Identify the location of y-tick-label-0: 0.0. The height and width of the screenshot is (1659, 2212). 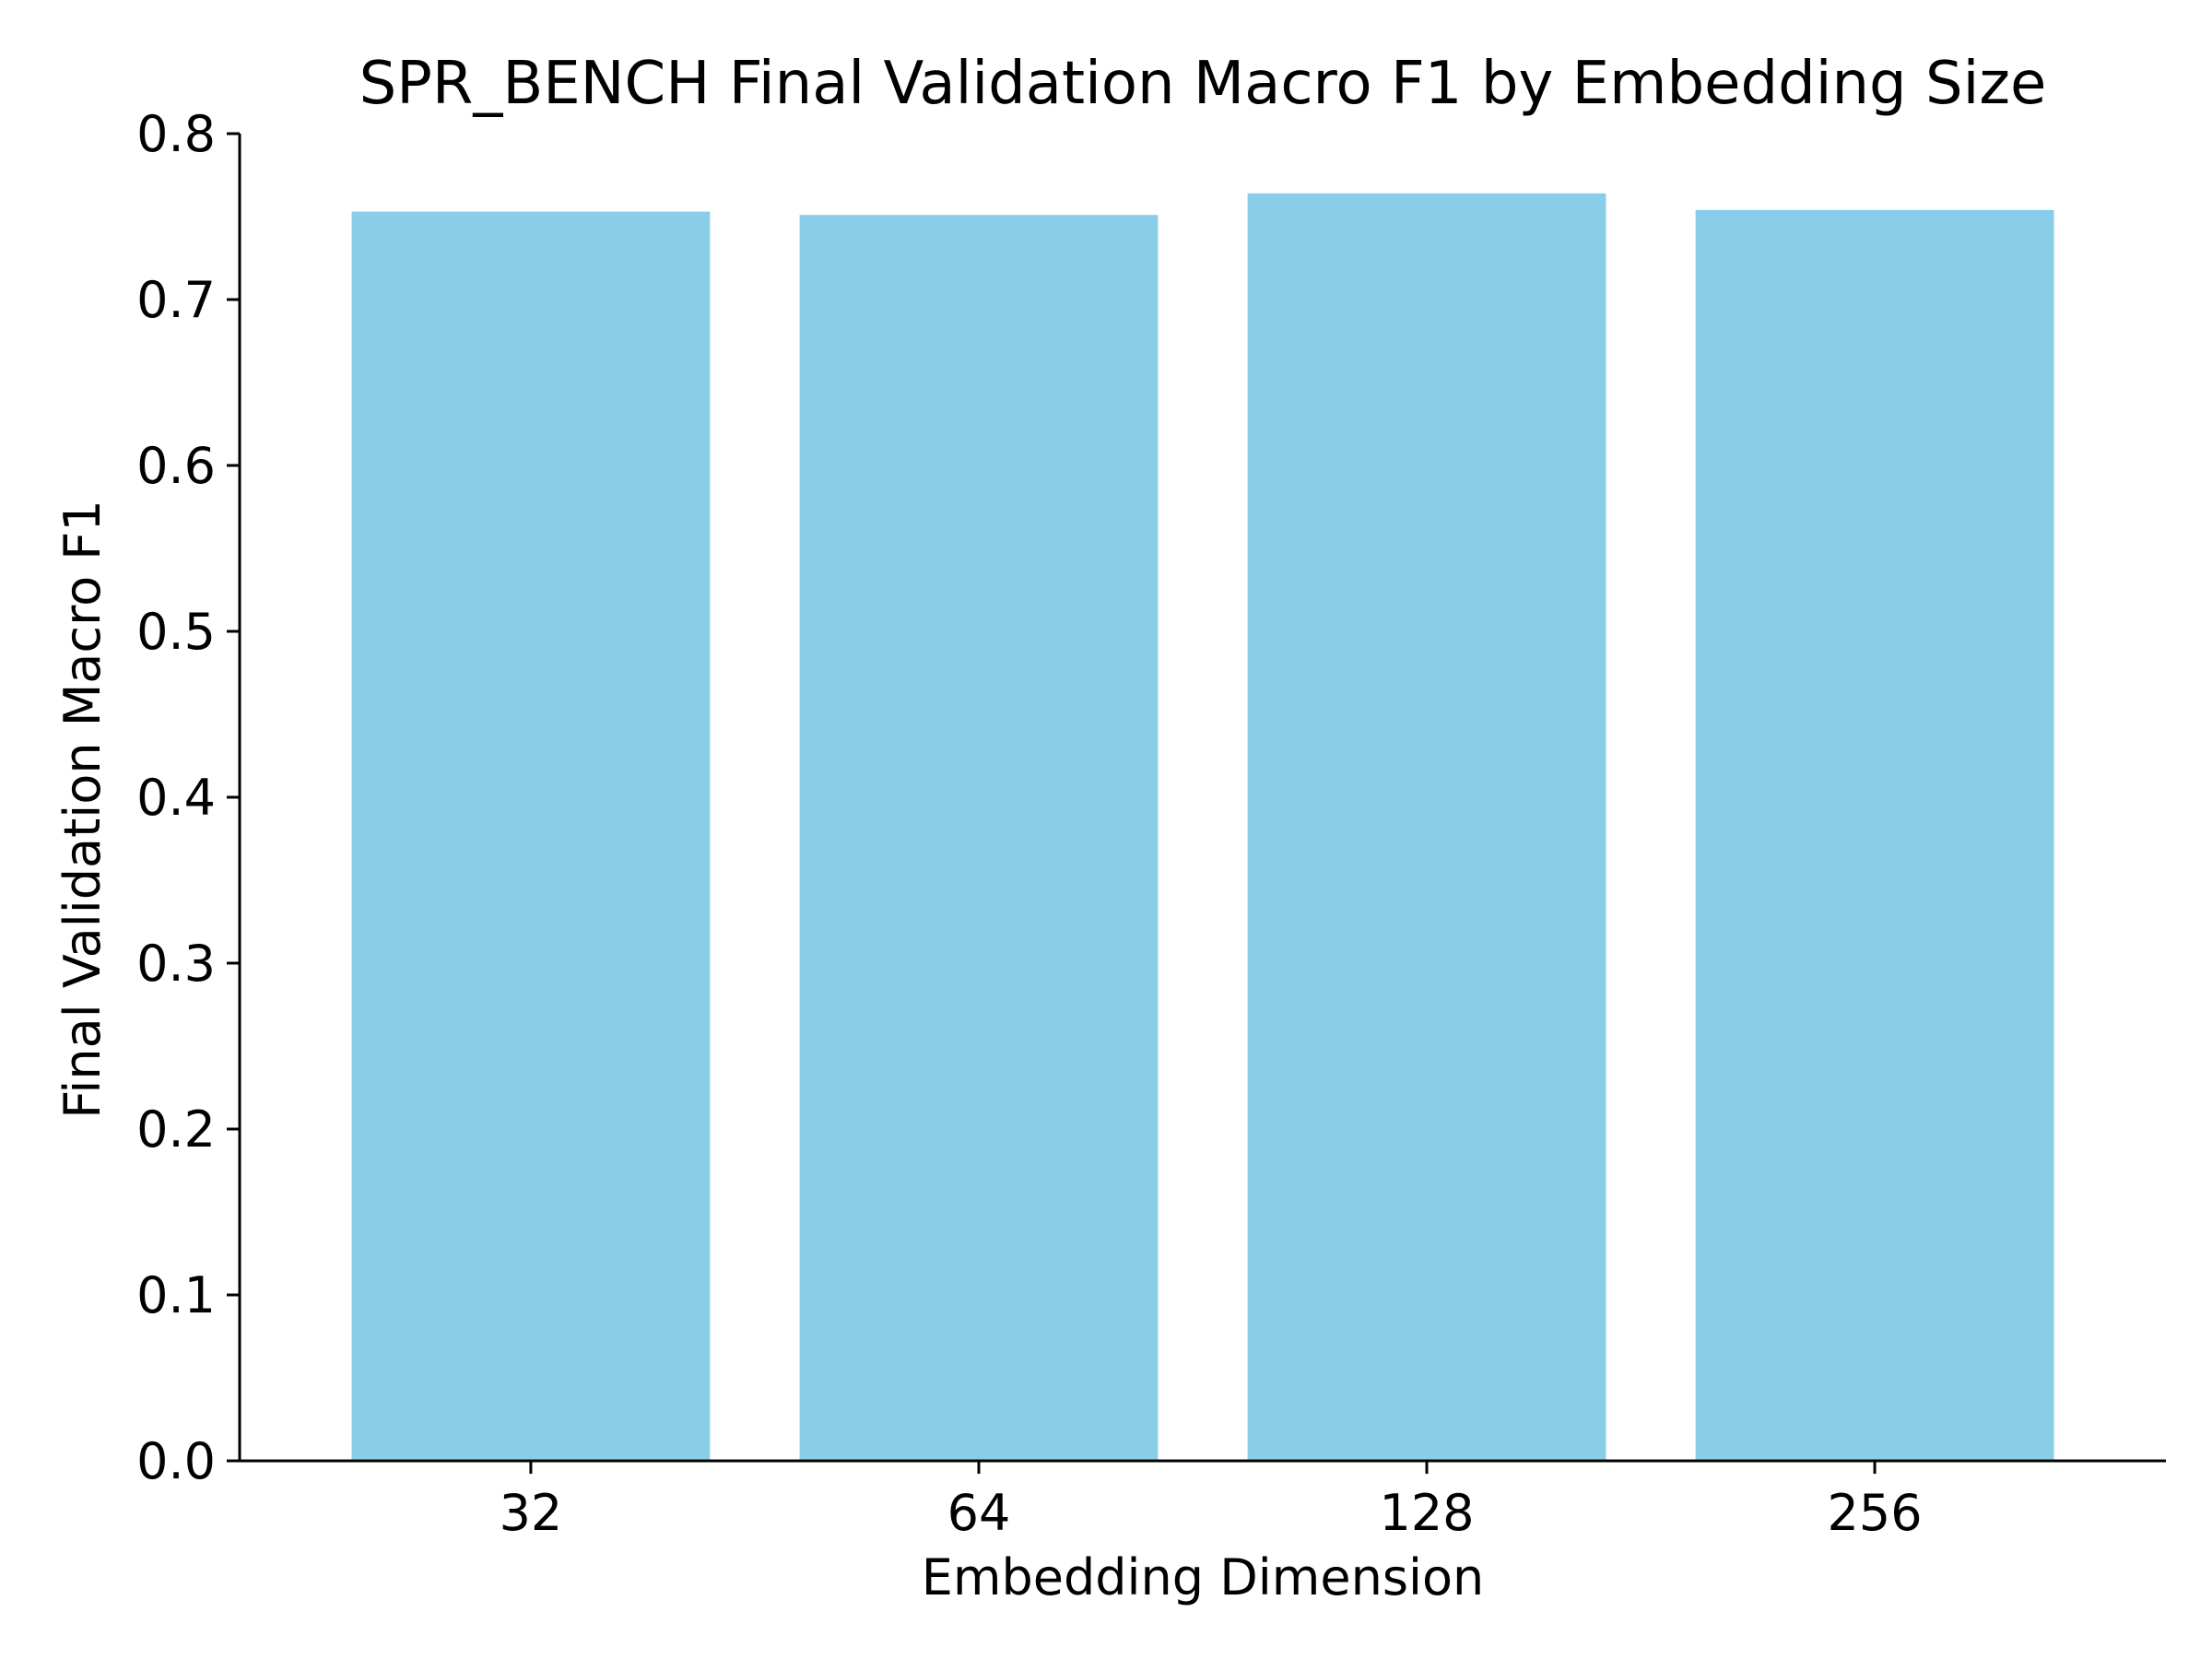
(176, 1461).